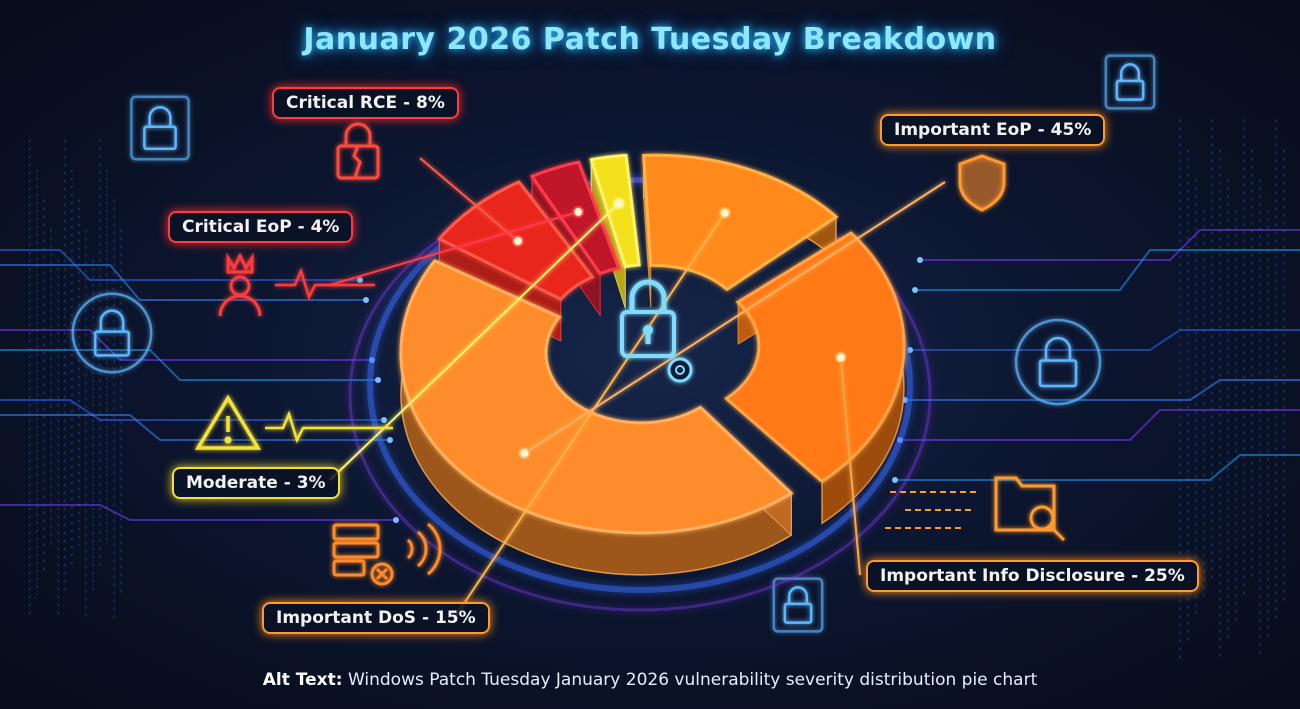  Describe the element at coordinates (240, 284) in the screenshot. I see `crowned-user-icon` at that location.